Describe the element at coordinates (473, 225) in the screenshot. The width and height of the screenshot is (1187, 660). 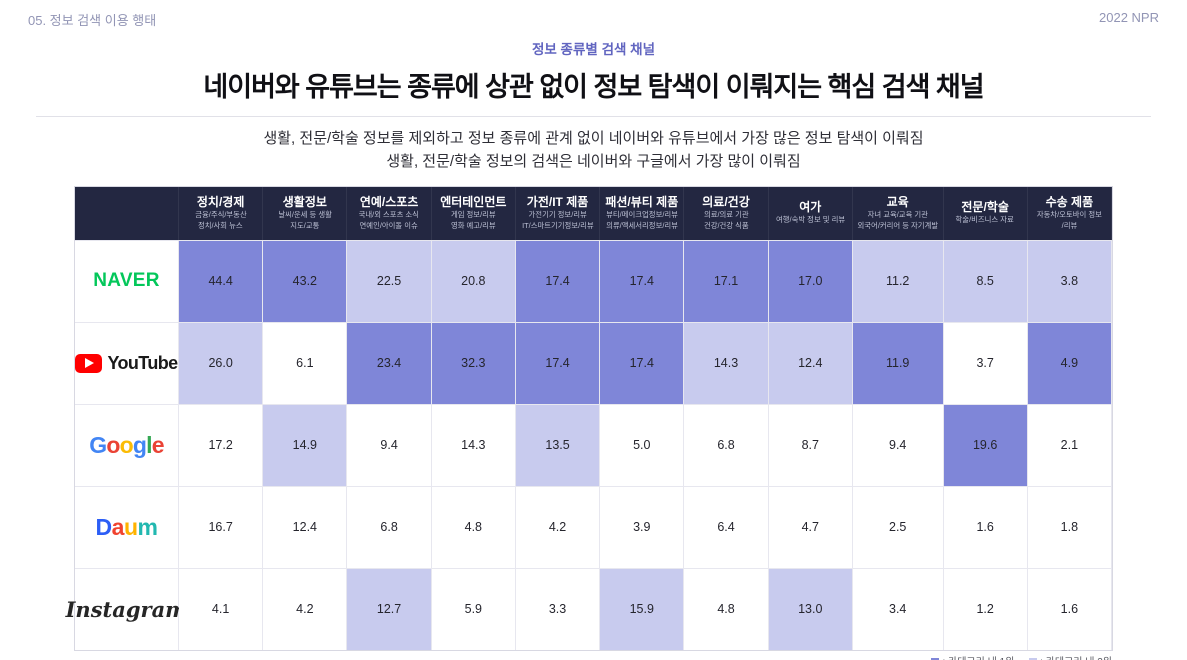
I see `column-header-sublabel: 영화 예고/리뷰` at that location.